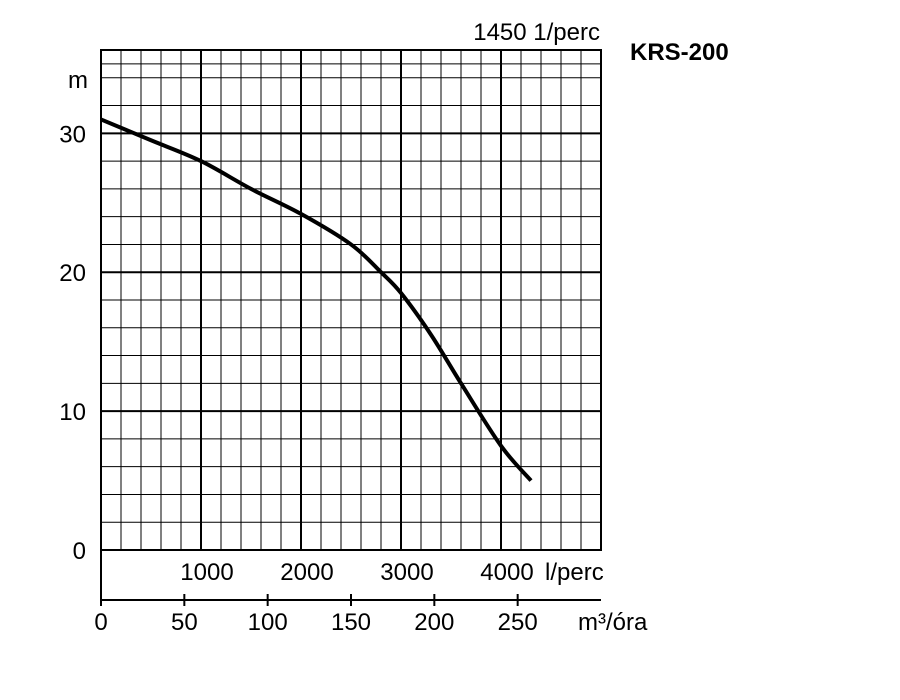  What do you see at coordinates (100, 622) in the screenshot?
I see `secondary-x-tick-label: 0` at bounding box center [100, 622].